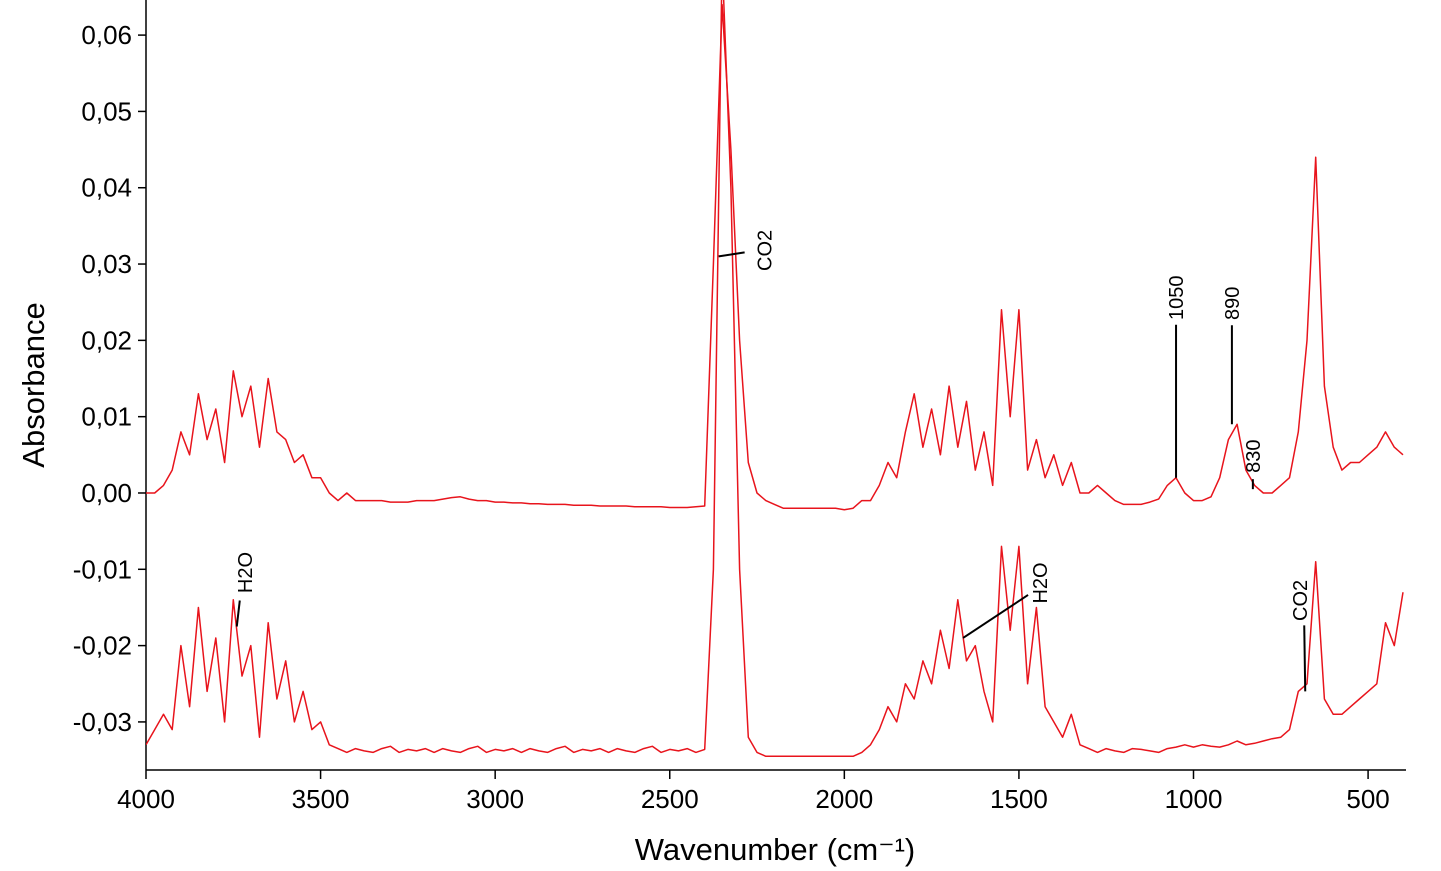 The height and width of the screenshot is (871, 1441). What do you see at coordinates (102, 722) in the screenshot?
I see `y-tick-label: -0,03` at bounding box center [102, 722].